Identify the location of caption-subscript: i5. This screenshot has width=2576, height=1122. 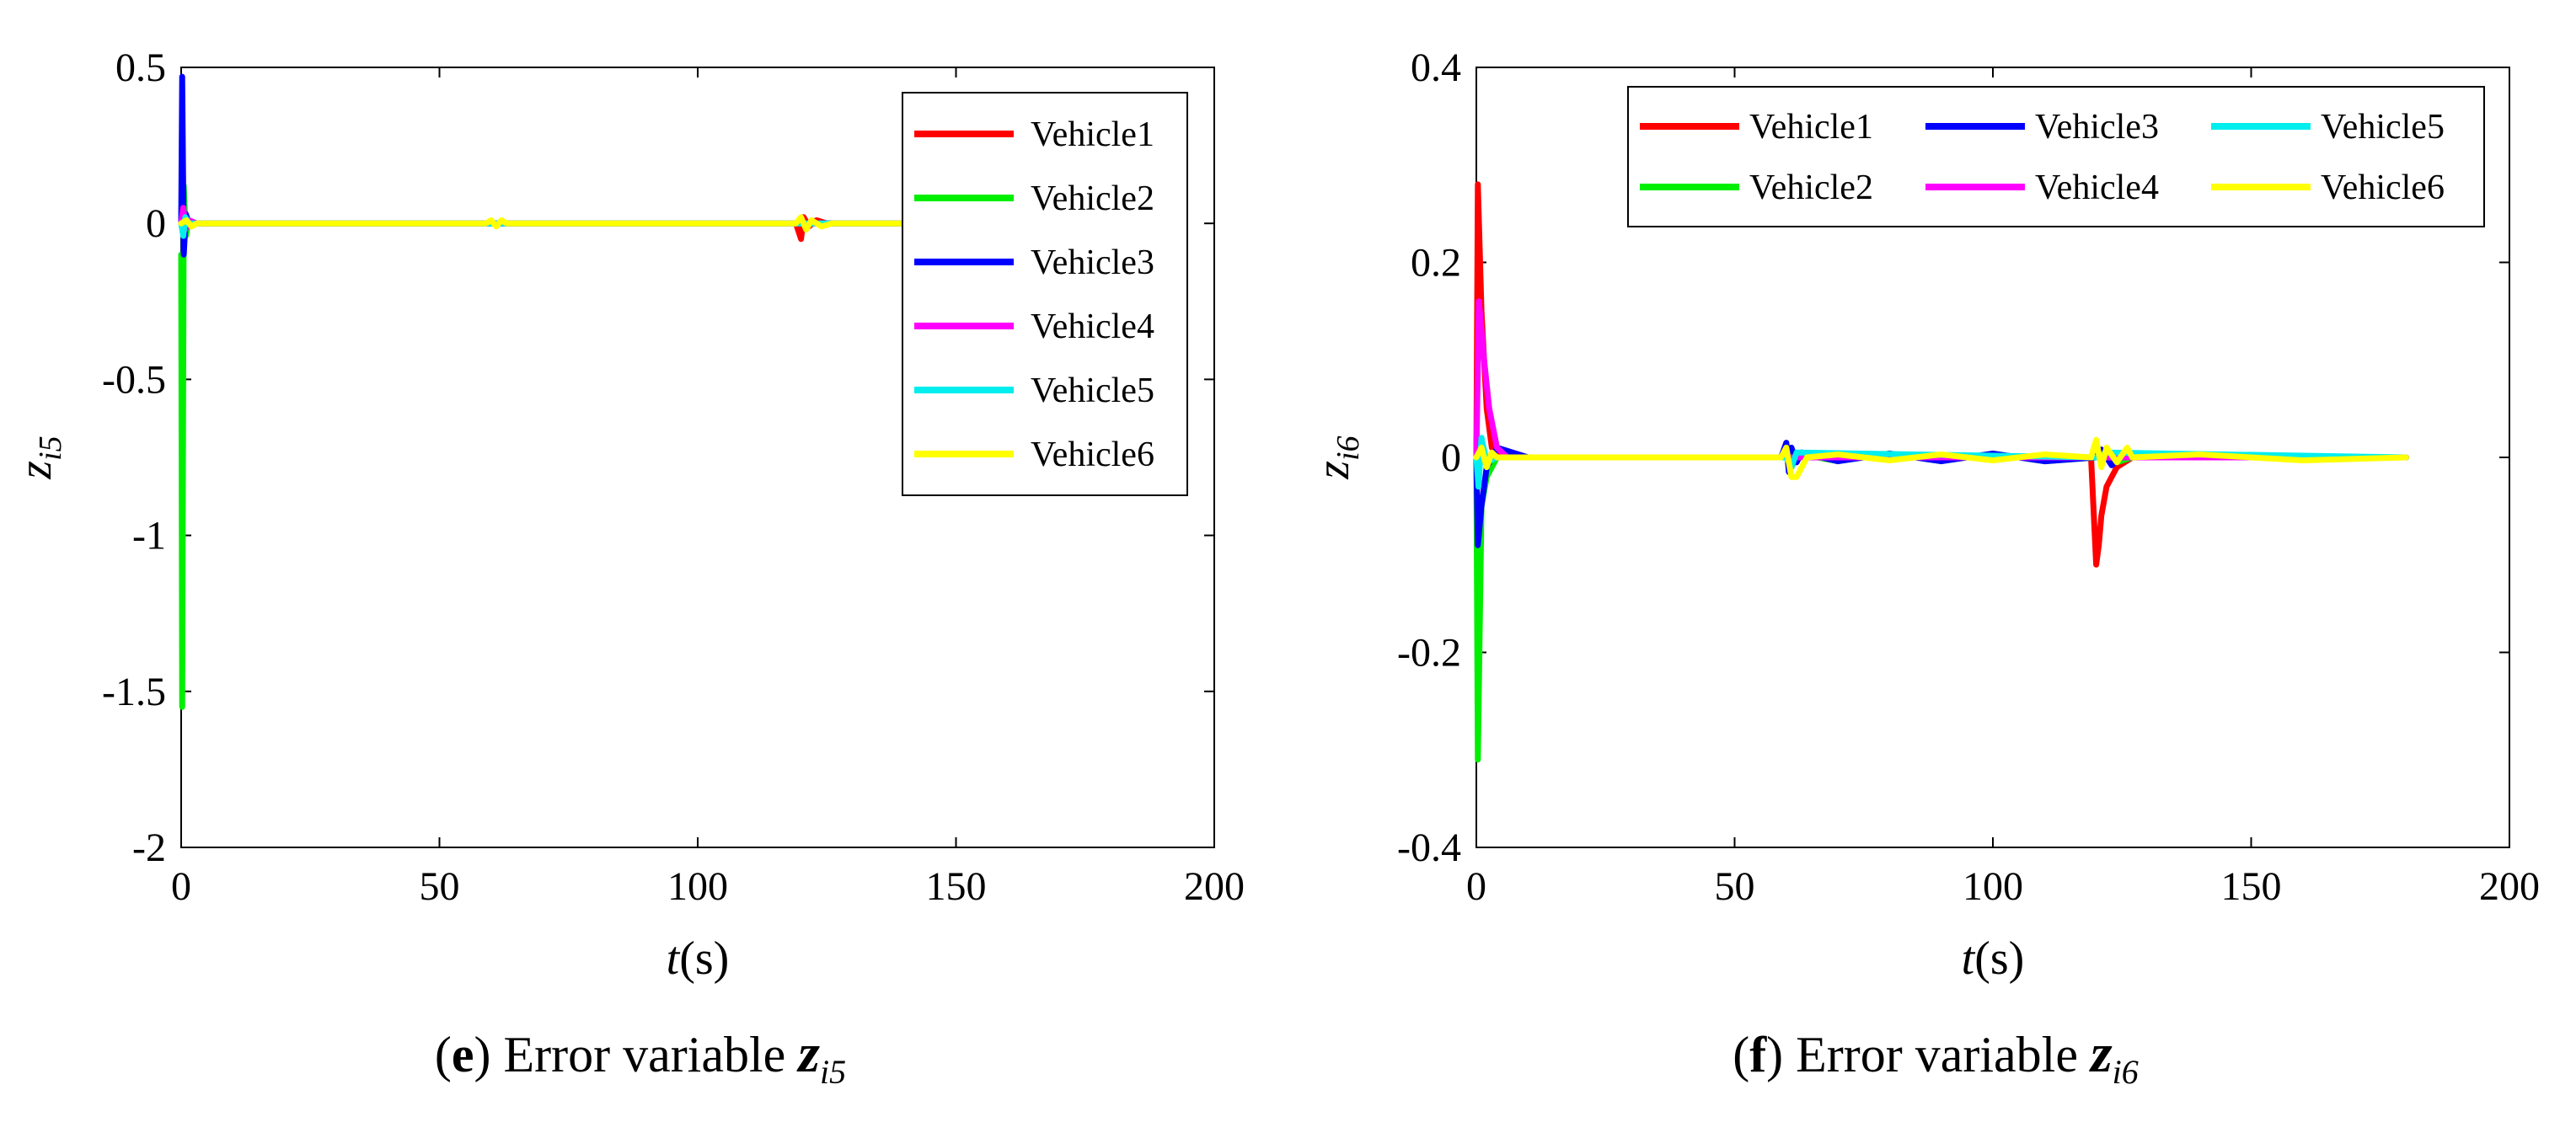
(833, 1072).